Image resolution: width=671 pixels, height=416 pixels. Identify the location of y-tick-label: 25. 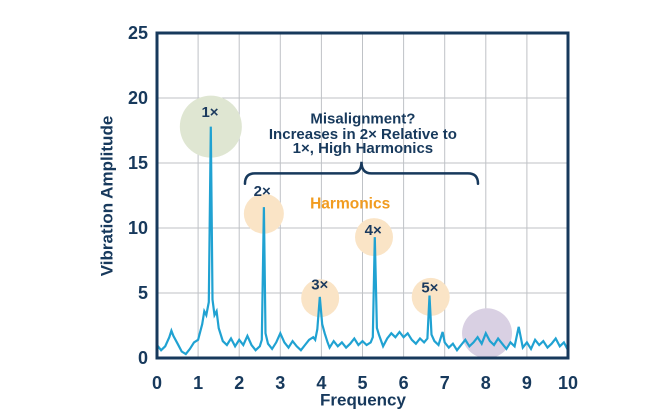
(138, 33).